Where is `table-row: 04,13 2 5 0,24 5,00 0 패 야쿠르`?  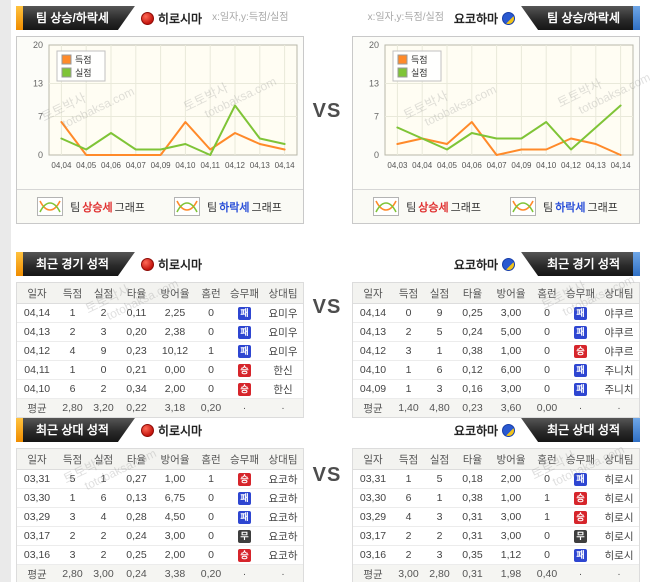 table-row: 04,13 2 5 0,24 5,00 0 패 야쿠르 is located at coordinates (496, 332).